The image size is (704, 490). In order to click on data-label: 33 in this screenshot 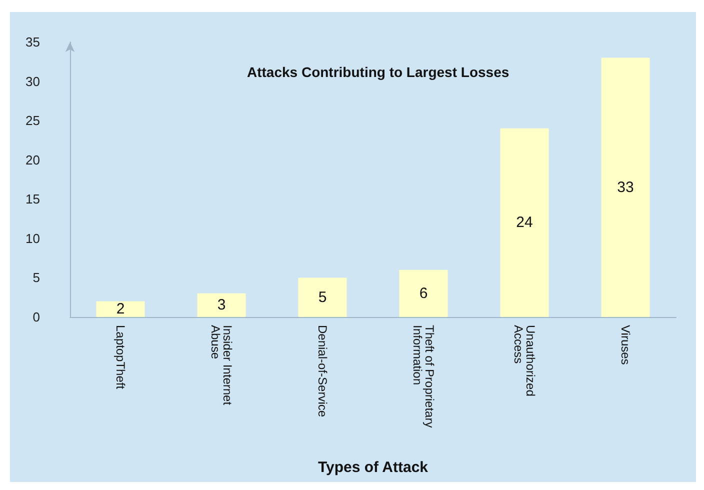, I will do `click(625, 187)`.